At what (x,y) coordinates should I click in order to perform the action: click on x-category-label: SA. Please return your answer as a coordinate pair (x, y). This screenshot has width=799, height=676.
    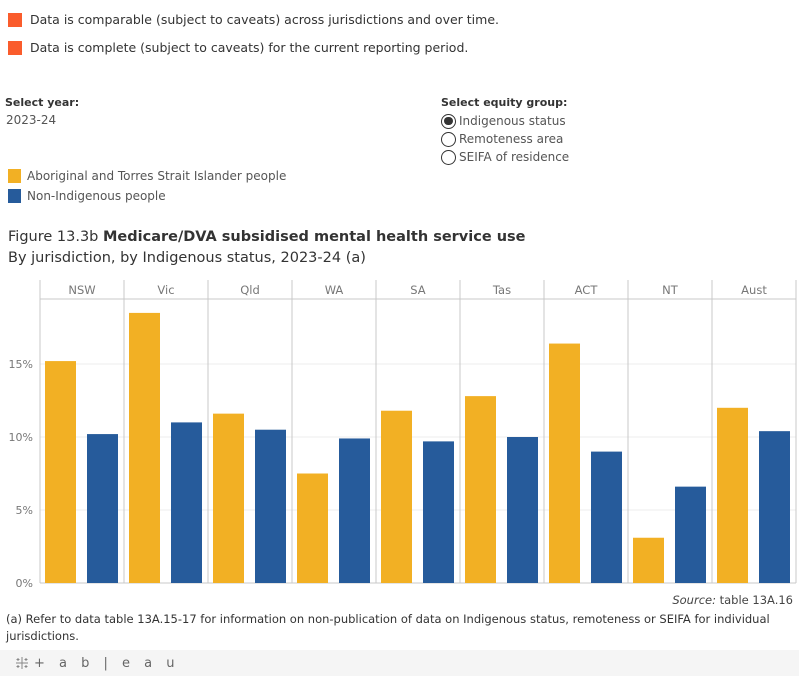
    Looking at the image, I should click on (418, 290).